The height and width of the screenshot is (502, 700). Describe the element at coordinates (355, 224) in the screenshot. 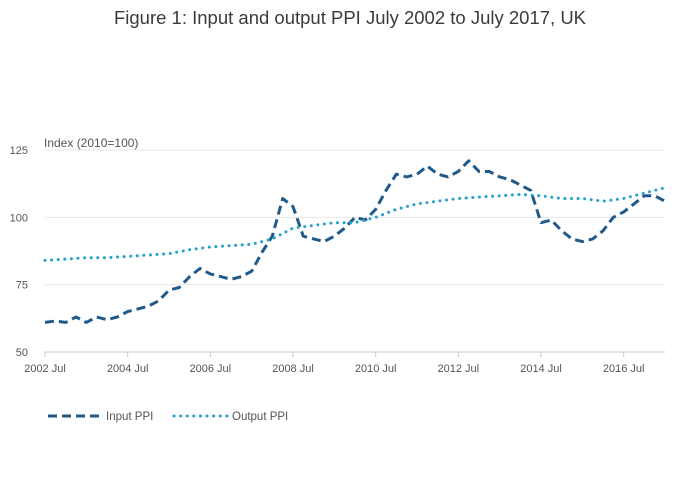

I see `series-line-output-ppi` at that location.